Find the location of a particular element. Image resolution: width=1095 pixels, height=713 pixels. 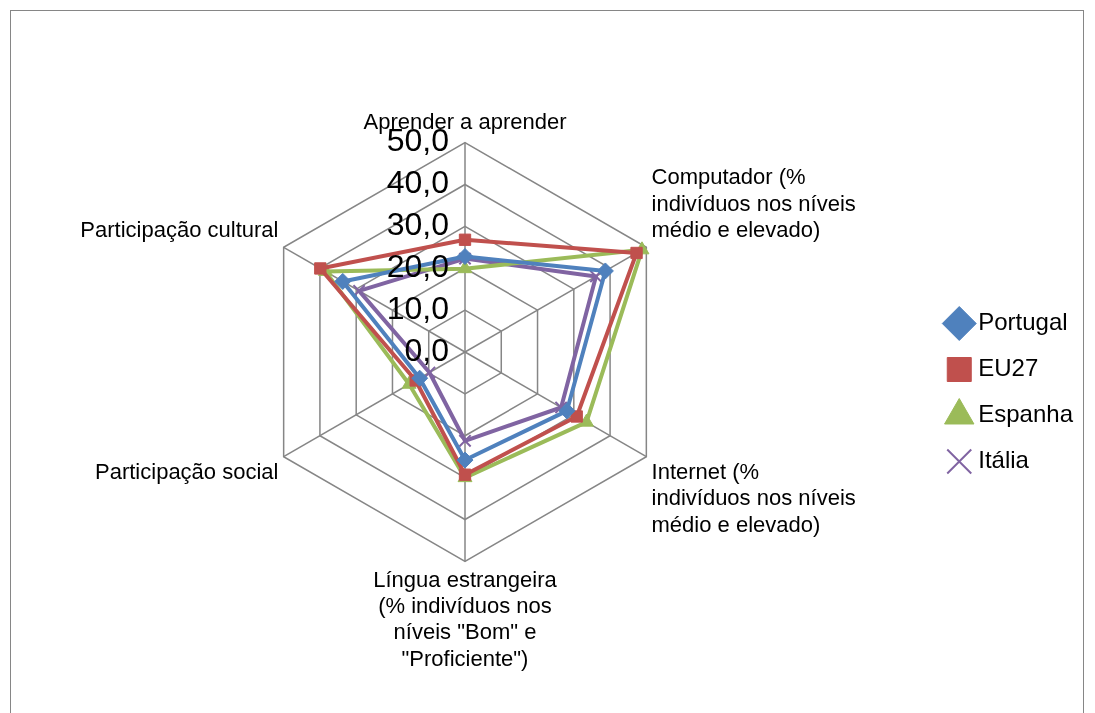

spoke-label: Participação cultural is located at coordinates (179, 230).